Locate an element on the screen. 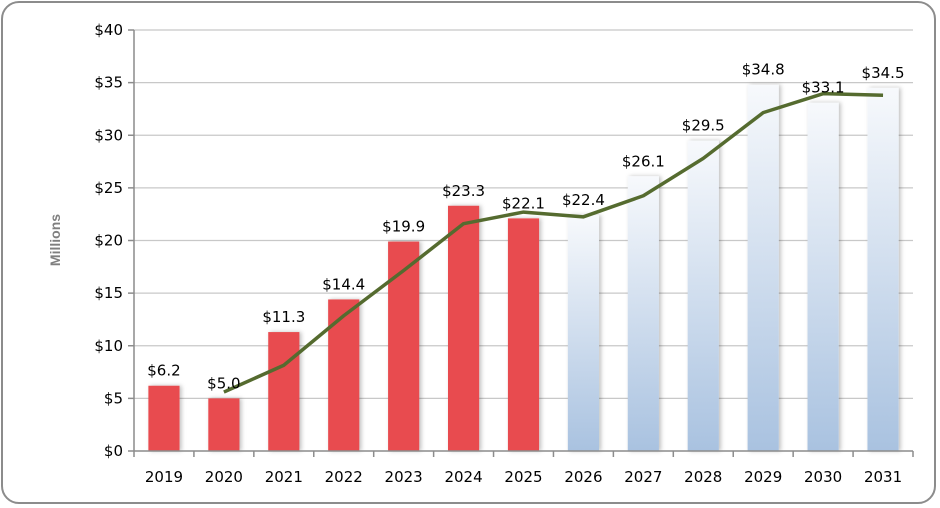  data-label: $23.3 is located at coordinates (463, 191).